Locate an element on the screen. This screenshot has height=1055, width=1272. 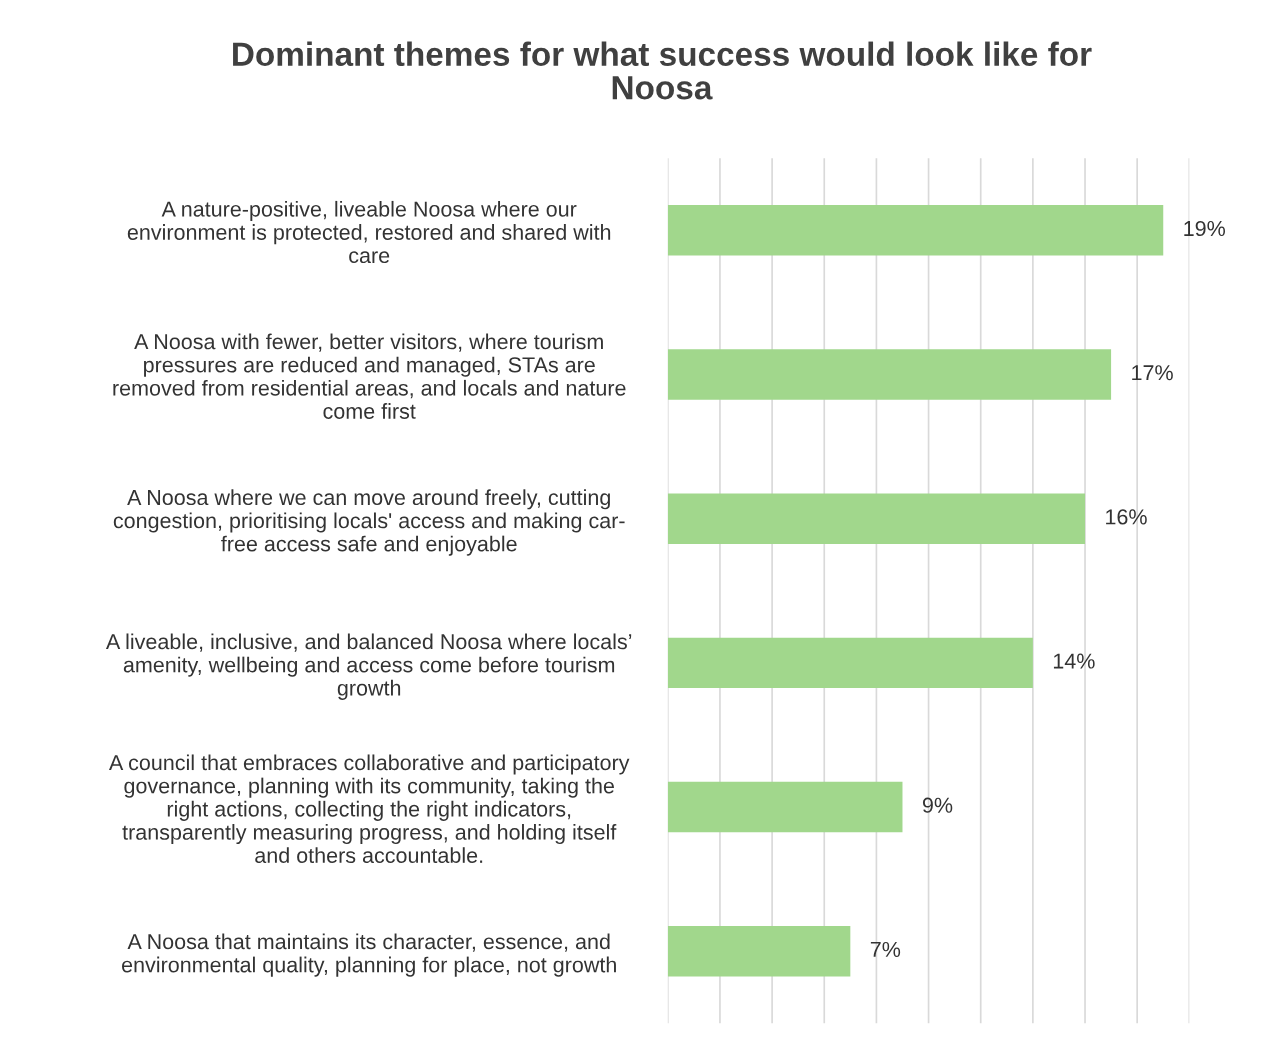
data-label: 14% is located at coordinates (1074, 661).